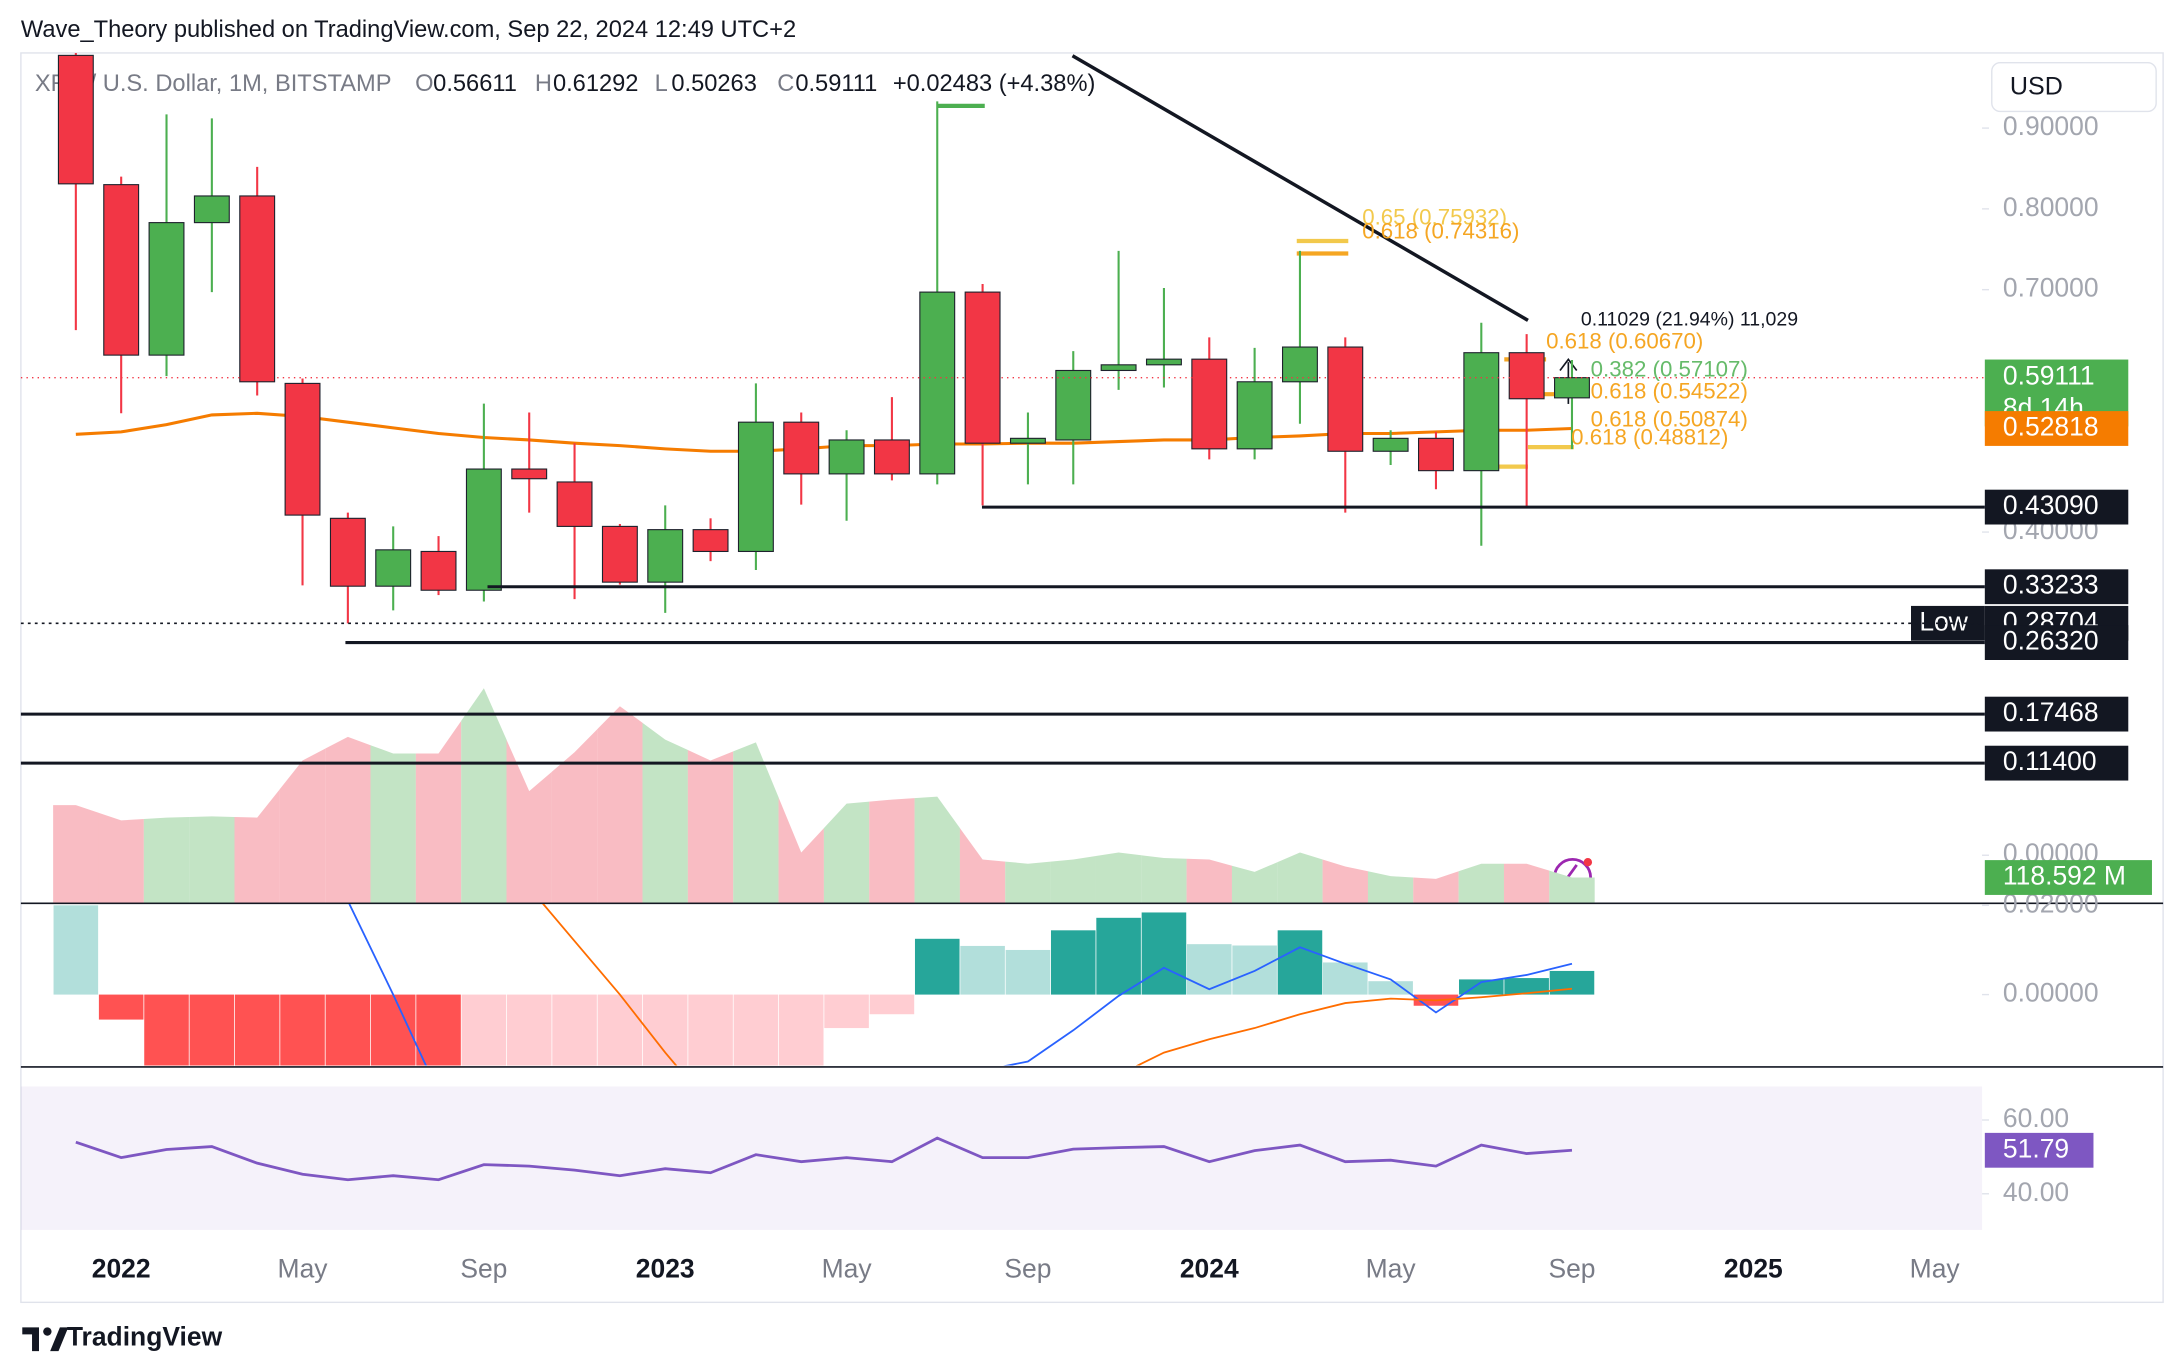  Describe the element at coordinates (836, 84) in the screenshot. I see `legend-value: 0.59111` at that location.